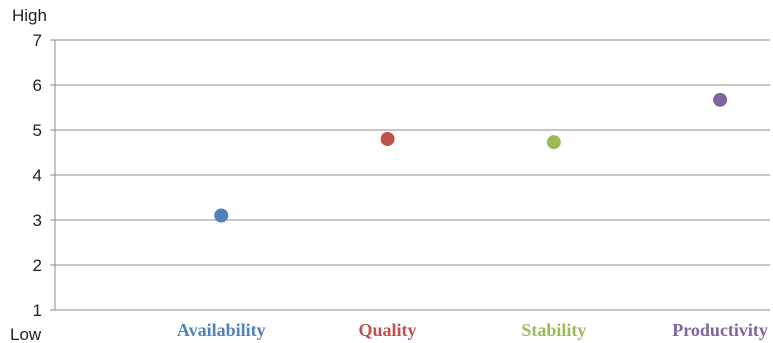 The width and height of the screenshot is (773, 343). What do you see at coordinates (29, 15) in the screenshot?
I see `y-axis-high-label: High` at bounding box center [29, 15].